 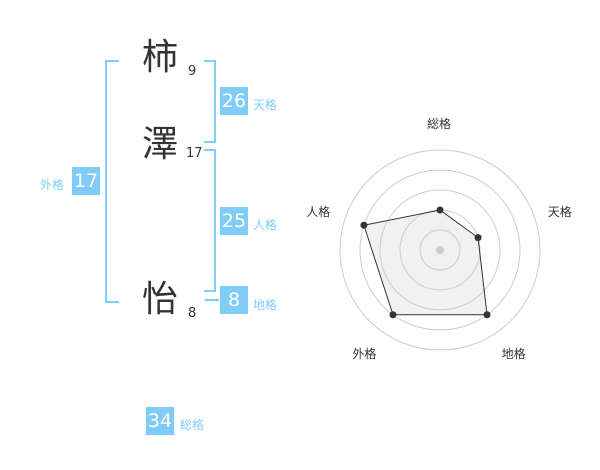 I want to click on radar-axis-label: 地格, so click(x=513, y=353).